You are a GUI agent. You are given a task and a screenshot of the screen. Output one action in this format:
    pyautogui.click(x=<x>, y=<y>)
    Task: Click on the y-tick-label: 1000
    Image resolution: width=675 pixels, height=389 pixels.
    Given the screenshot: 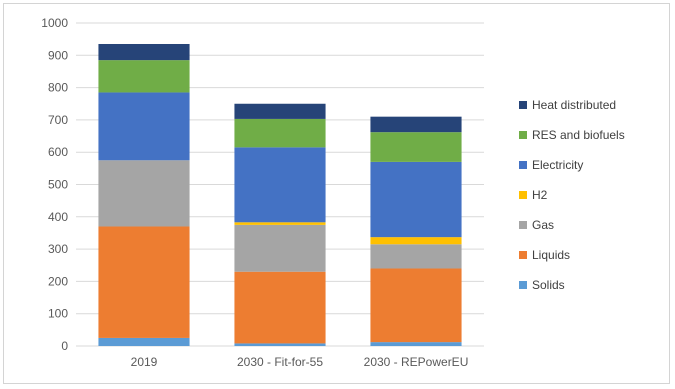 What is the action you would take?
    pyautogui.click(x=54, y=23)
    